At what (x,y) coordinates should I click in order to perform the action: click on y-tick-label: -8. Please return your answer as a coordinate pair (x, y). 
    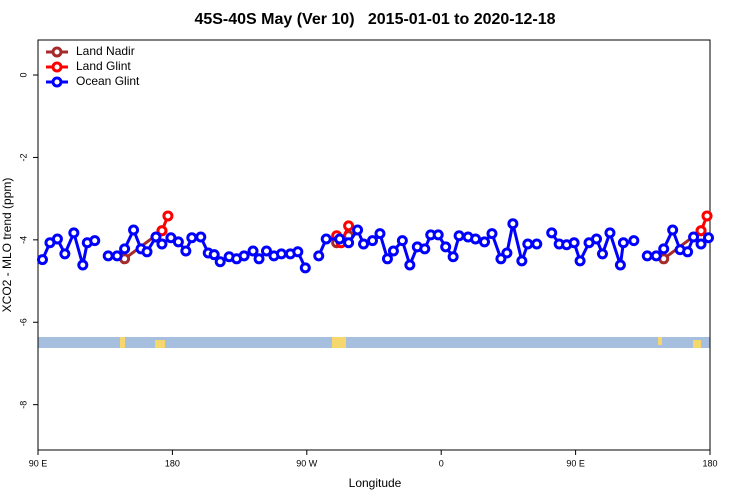
    Looking at the image, I should click on (23, 405).